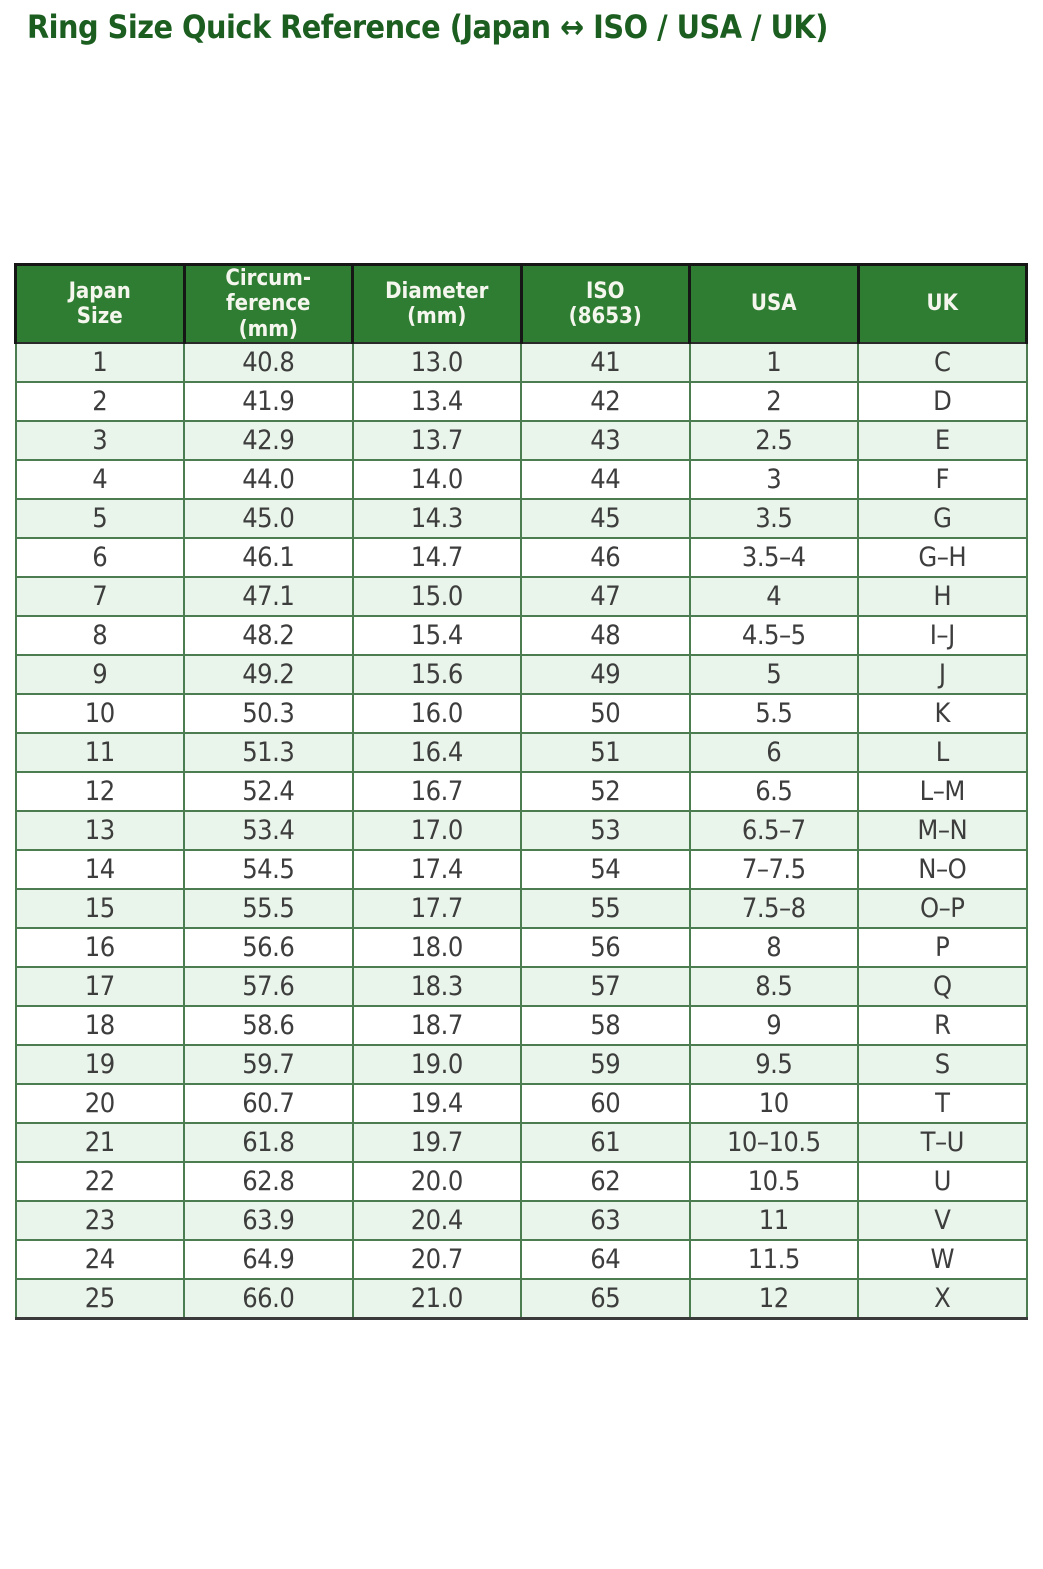  Describe the element at coordinates (605, 713) in the screenshot. I see `table-cell-iso-8653: 50` at that location.